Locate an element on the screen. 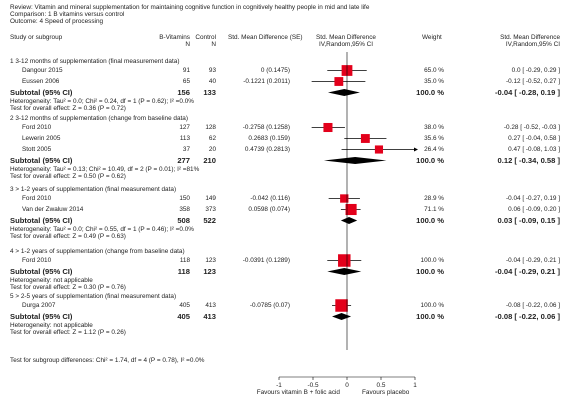 The height and width of the screenshot is (401, 566). subtotal-ci-text: -0.04 [ -0.29, 0.21 ] is located at coordinates (527, 271).